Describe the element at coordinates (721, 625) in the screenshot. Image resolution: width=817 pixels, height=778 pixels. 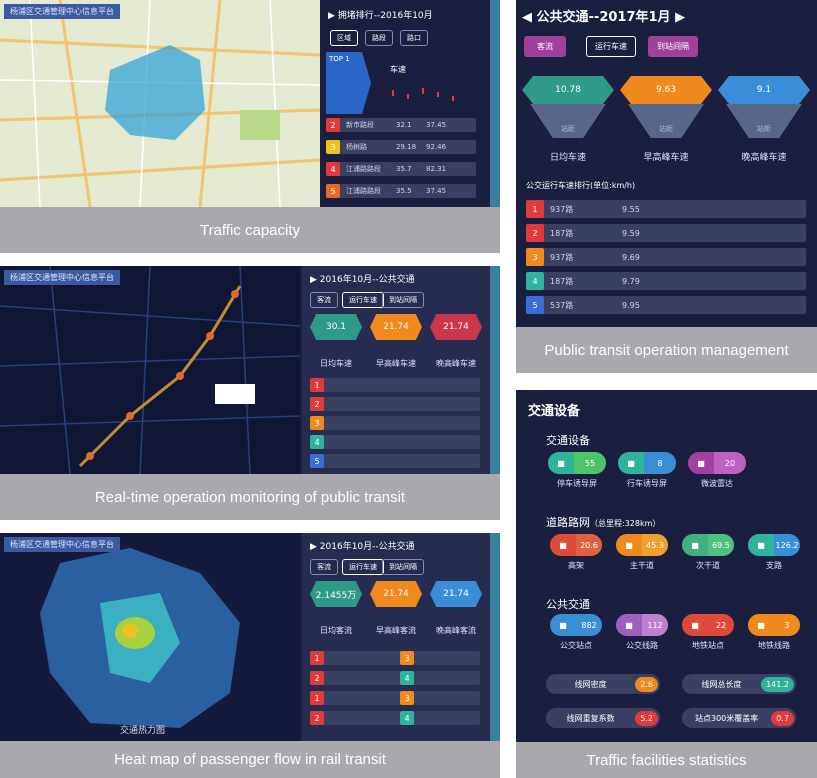
I see `facility-value: 22` at that location.